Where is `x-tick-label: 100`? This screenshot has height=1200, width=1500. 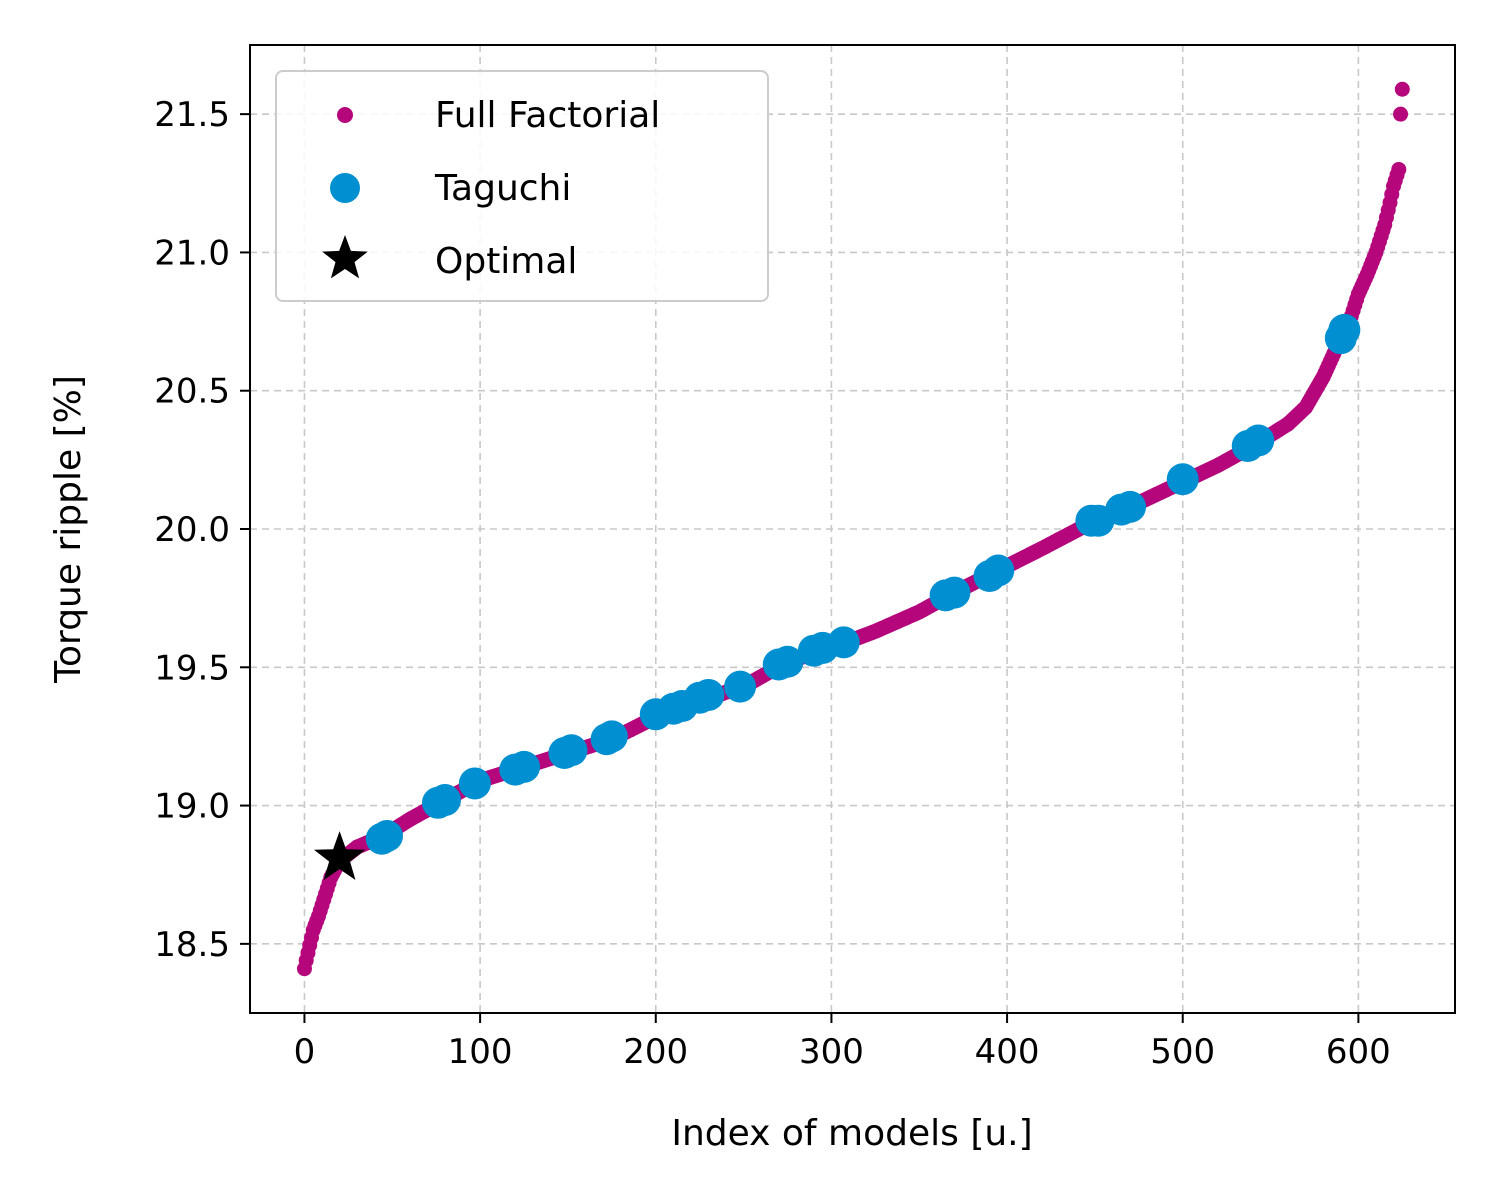
x-tick-label: 100 is located at coordinates (480, 1052).